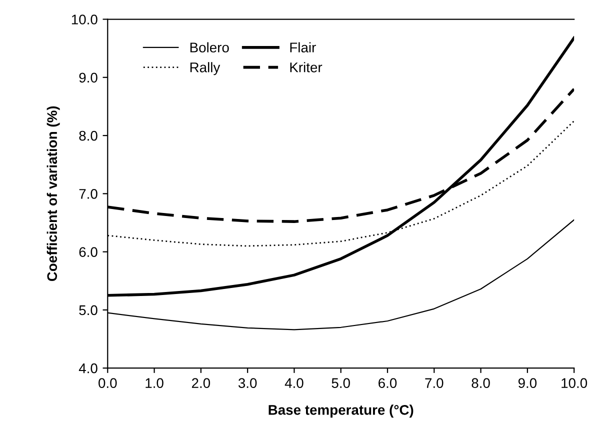 Image resolution: width=598 pixels, height=428 pixels. What do you see at coordinates (209, 47) in the screenshot?
I see `legend-label: Bolero` at bounding box center [209, 47].